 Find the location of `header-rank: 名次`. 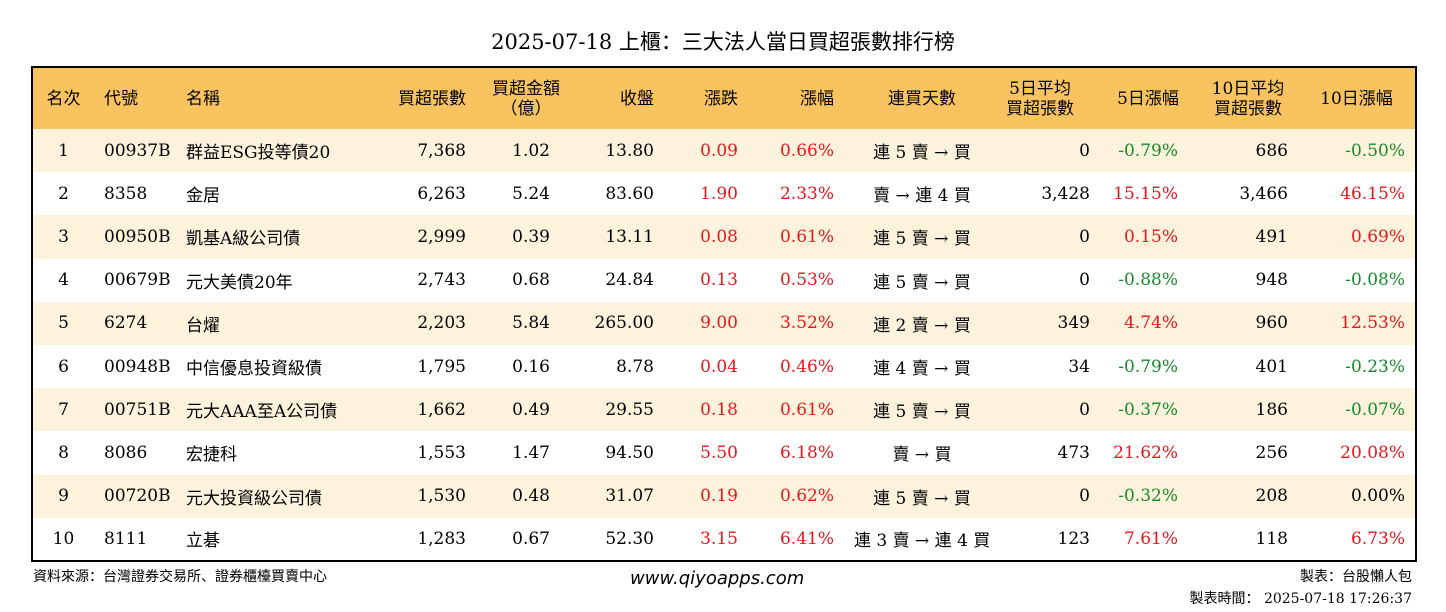

header-rank: 名次 is located at coordinates (63, 98).